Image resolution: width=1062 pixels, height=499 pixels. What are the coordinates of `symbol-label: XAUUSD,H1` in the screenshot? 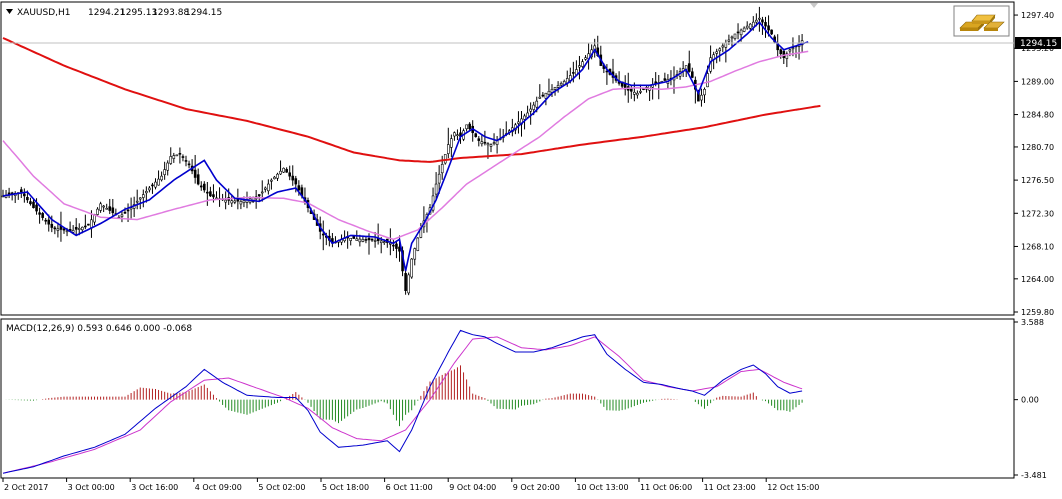 It's located at (44, 13).